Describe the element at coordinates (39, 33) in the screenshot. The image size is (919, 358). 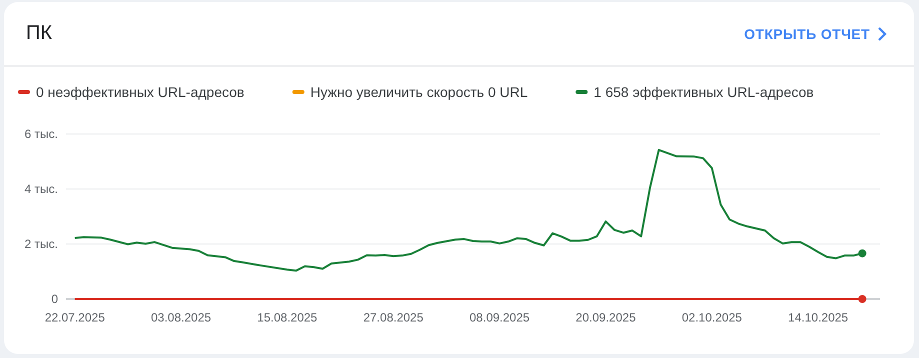
I see `chart-title: ПК` at that location.